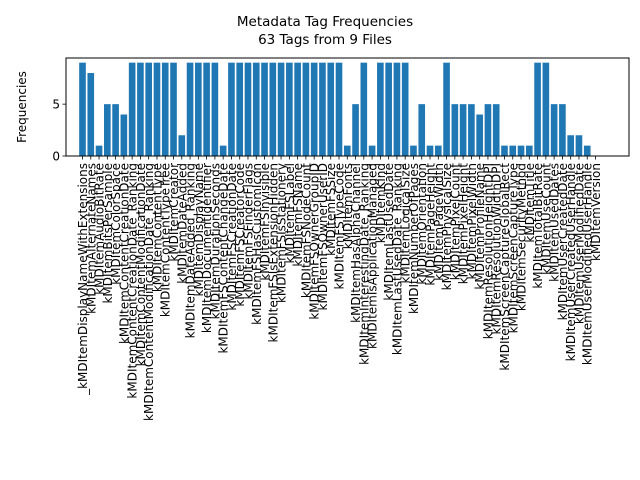  Describe the element at coordinates (538, 226) in the screenshot. I see `x-tick-label: kMDItemTotalBitRate` at that location.